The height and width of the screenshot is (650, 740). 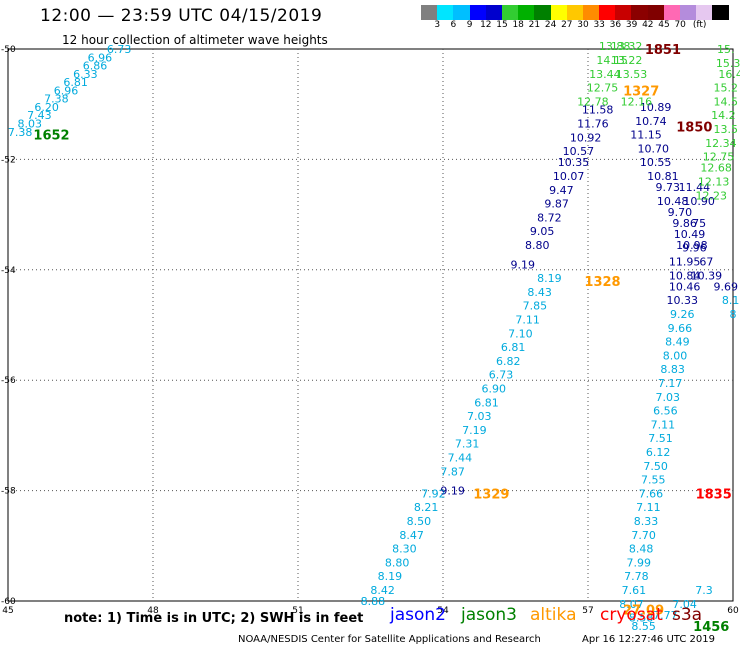 What do you see at coordinates (418, 615) in the screenshot?
I see `satellite-label-jason2: jason2` at bounding box center [418, 615].